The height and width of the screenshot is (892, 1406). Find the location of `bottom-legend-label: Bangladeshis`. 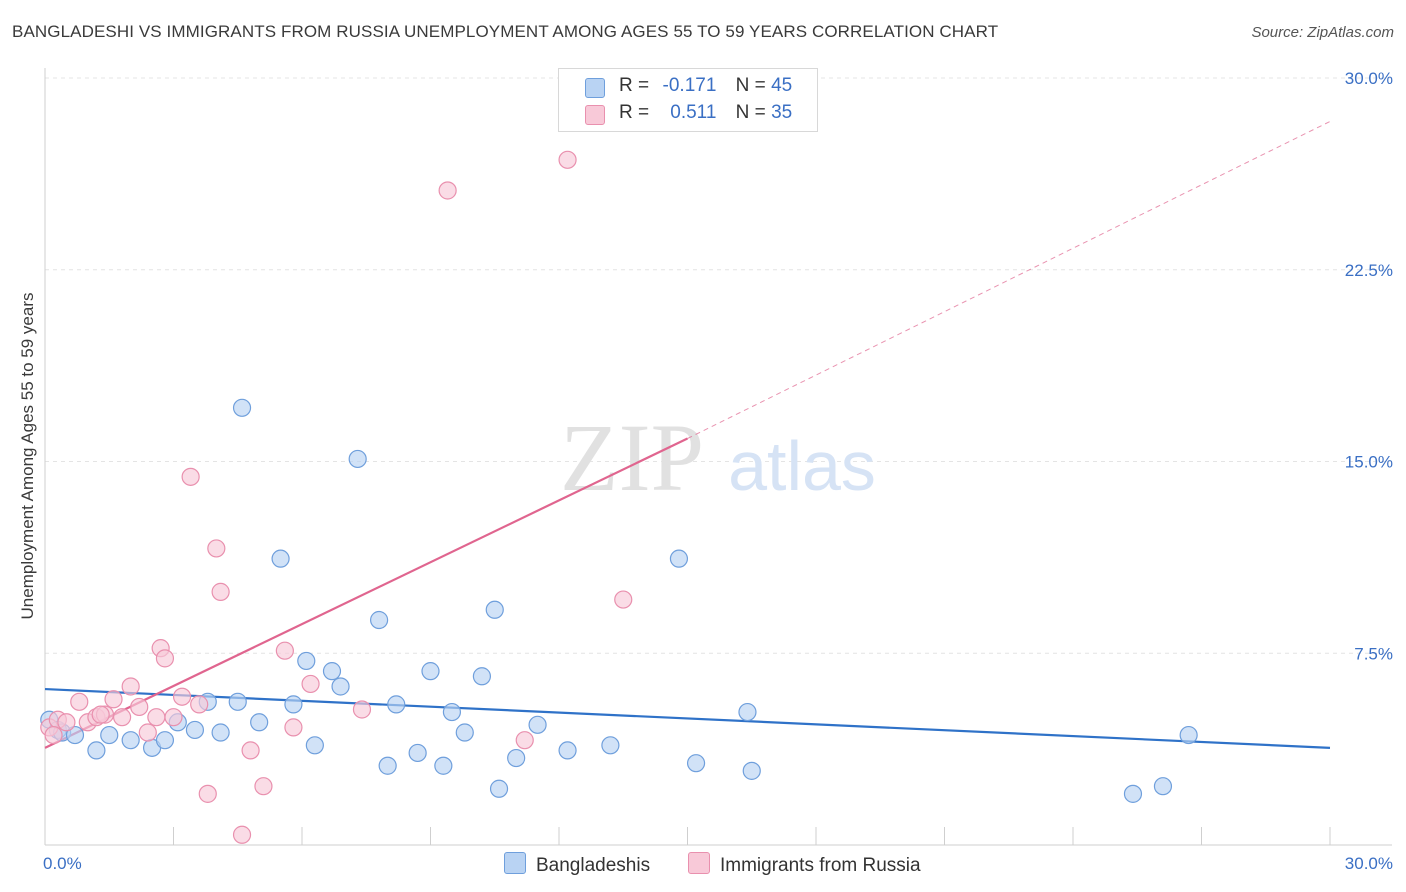

bottom-legend-label: Bangladeshis is located at coordinates (593, 865).